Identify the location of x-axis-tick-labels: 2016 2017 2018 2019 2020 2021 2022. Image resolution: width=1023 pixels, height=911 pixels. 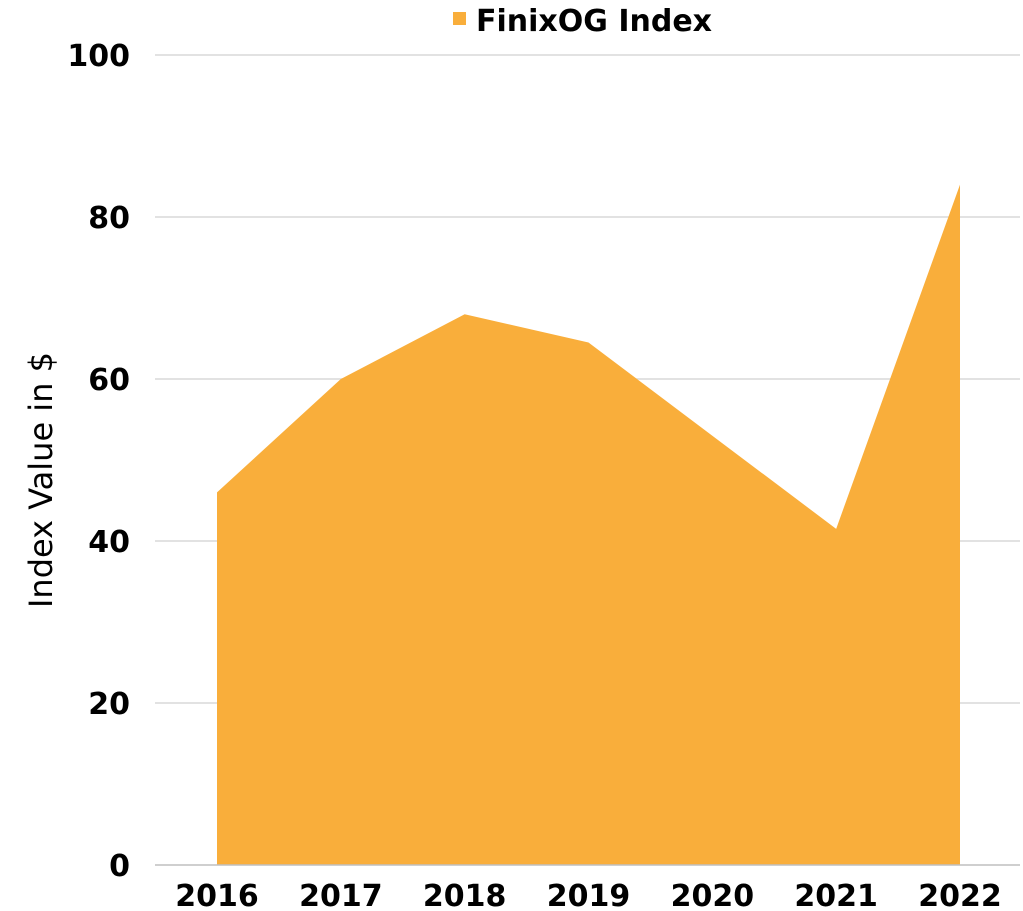
(588, 895).